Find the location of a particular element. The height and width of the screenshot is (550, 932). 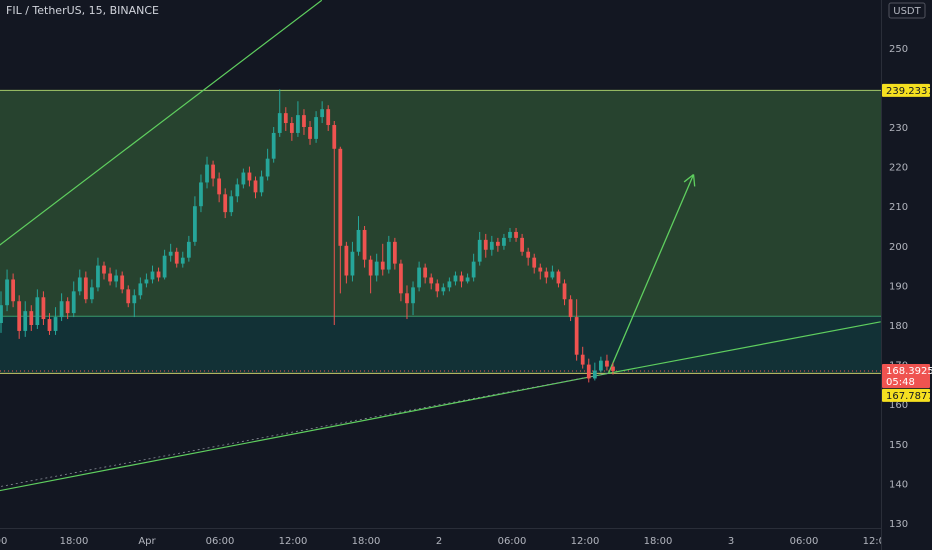

currency-badge: USDT is located at coordinates (907, 10).